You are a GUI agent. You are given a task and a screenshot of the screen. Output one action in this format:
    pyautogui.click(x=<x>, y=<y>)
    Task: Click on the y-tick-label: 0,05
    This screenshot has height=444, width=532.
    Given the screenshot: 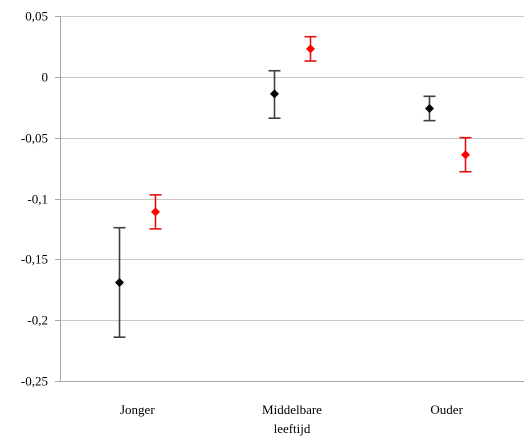 What is the action you would take?
    pyautogui.click(x=36, y=16)
    